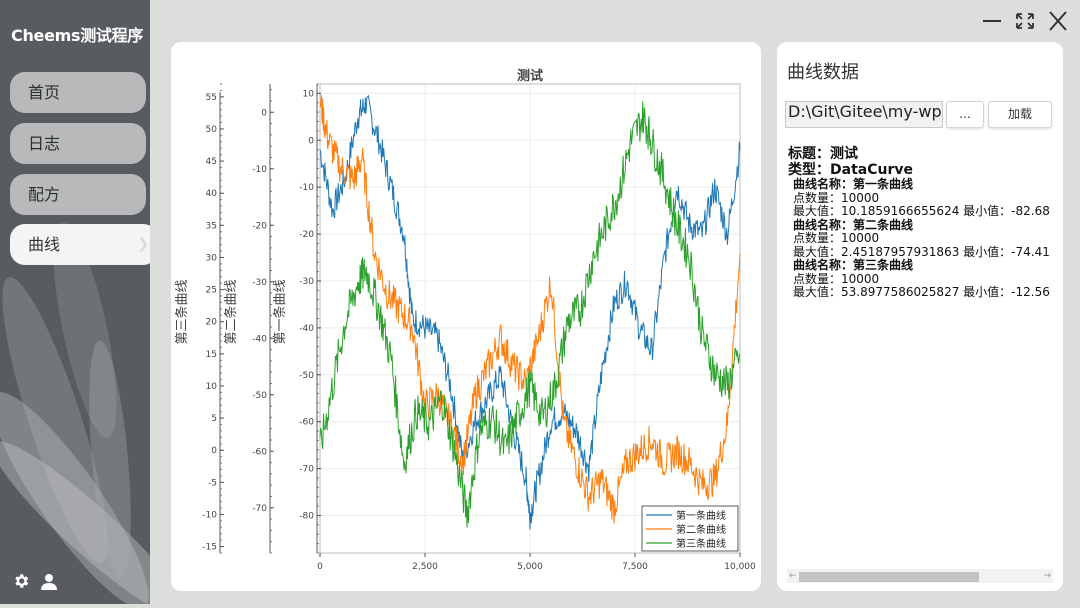  What do you see at coordinates (75, 413) in the screenshot?
I see `sidebar-decoration` at bounding box center [75, 413].